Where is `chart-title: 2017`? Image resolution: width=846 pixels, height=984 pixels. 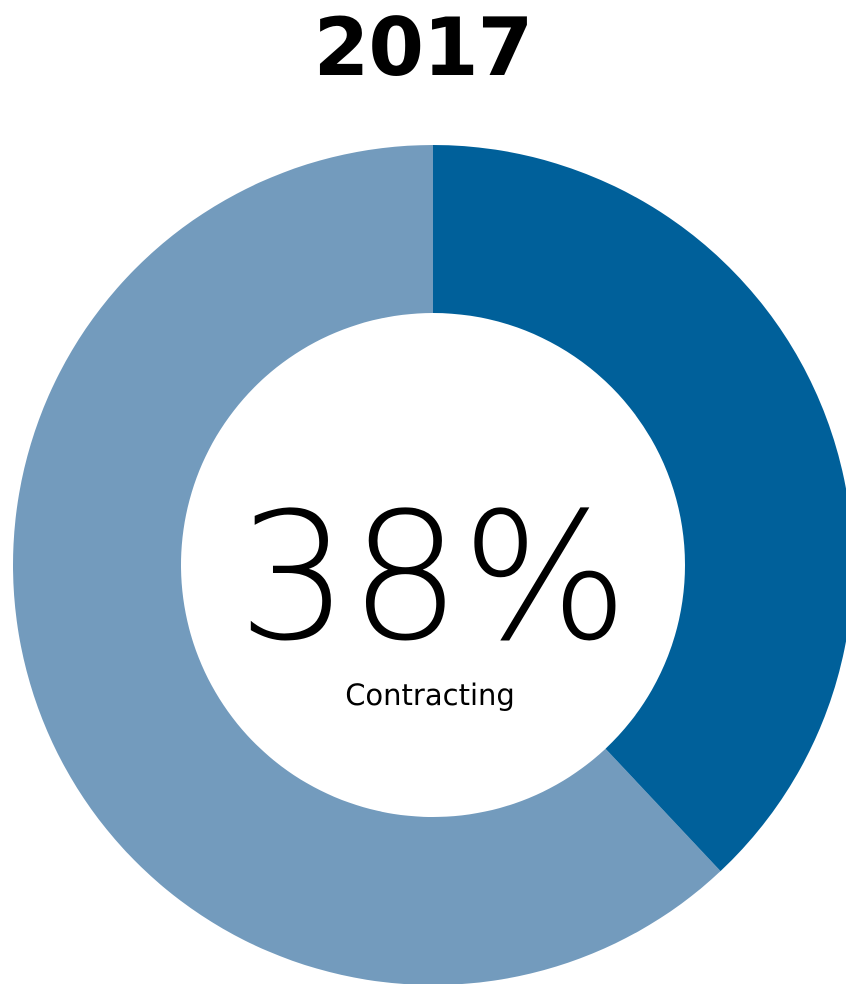 chart-title: 2017 is located at coordinates (423, 47).